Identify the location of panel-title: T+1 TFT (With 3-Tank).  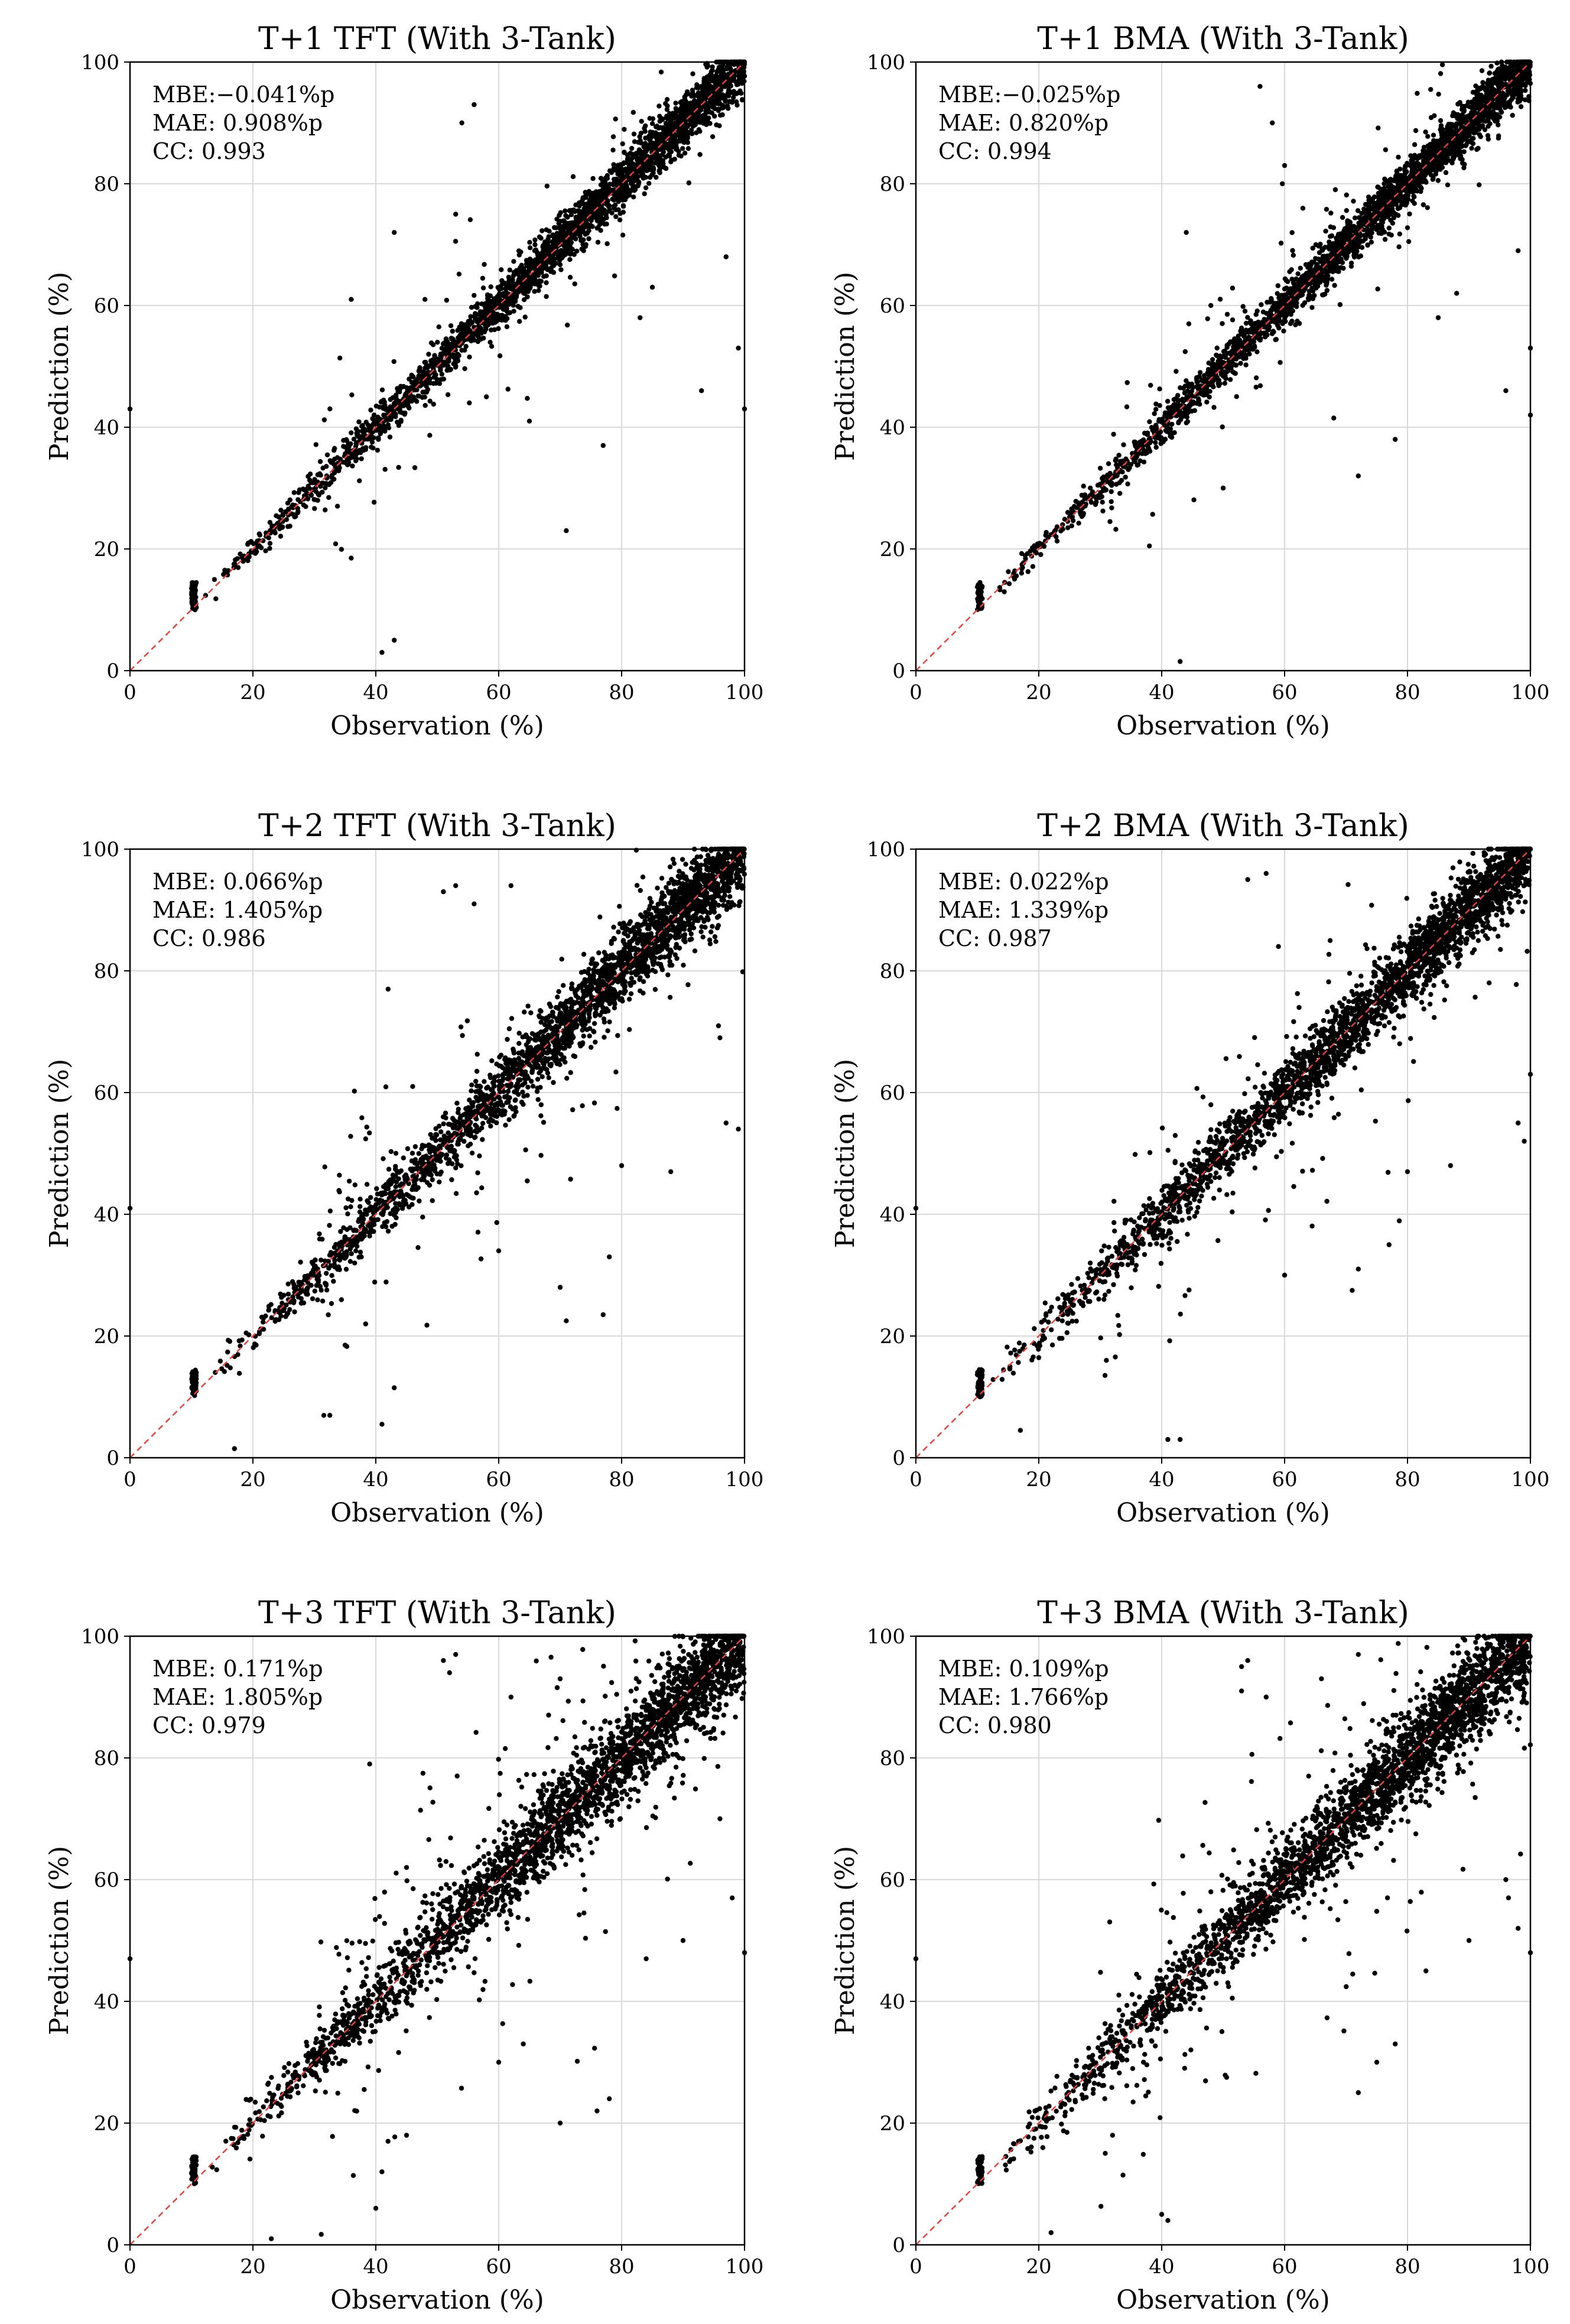
(437, 39).